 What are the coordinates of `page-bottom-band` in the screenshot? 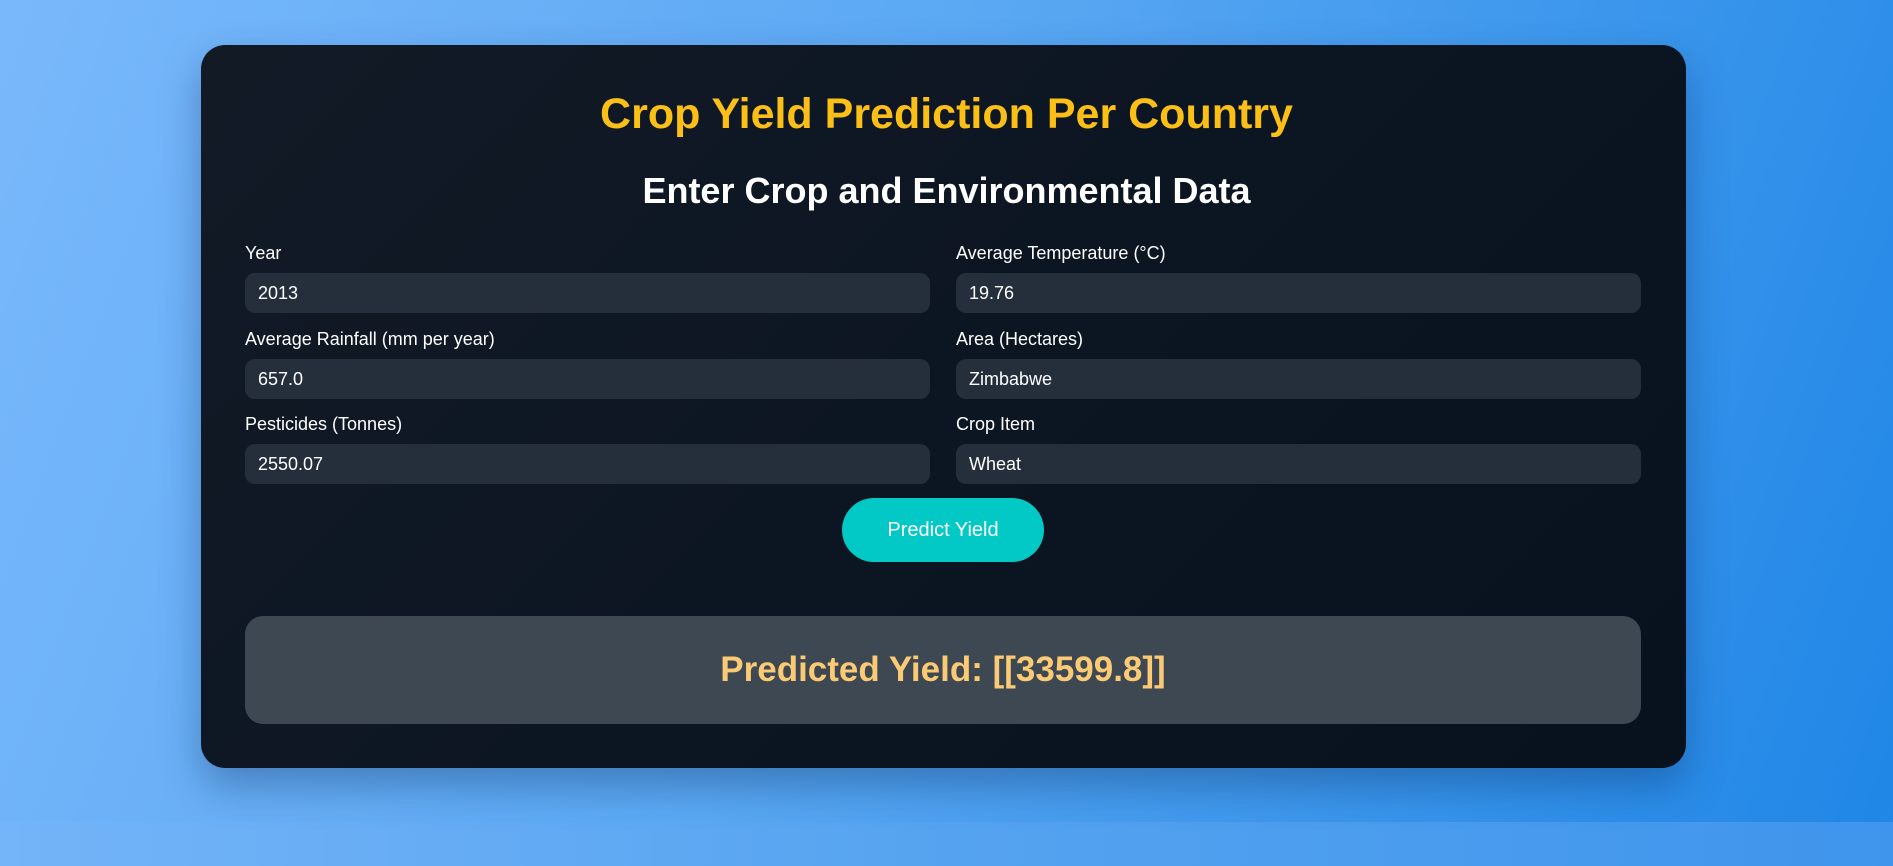 It's located at (946, 844).